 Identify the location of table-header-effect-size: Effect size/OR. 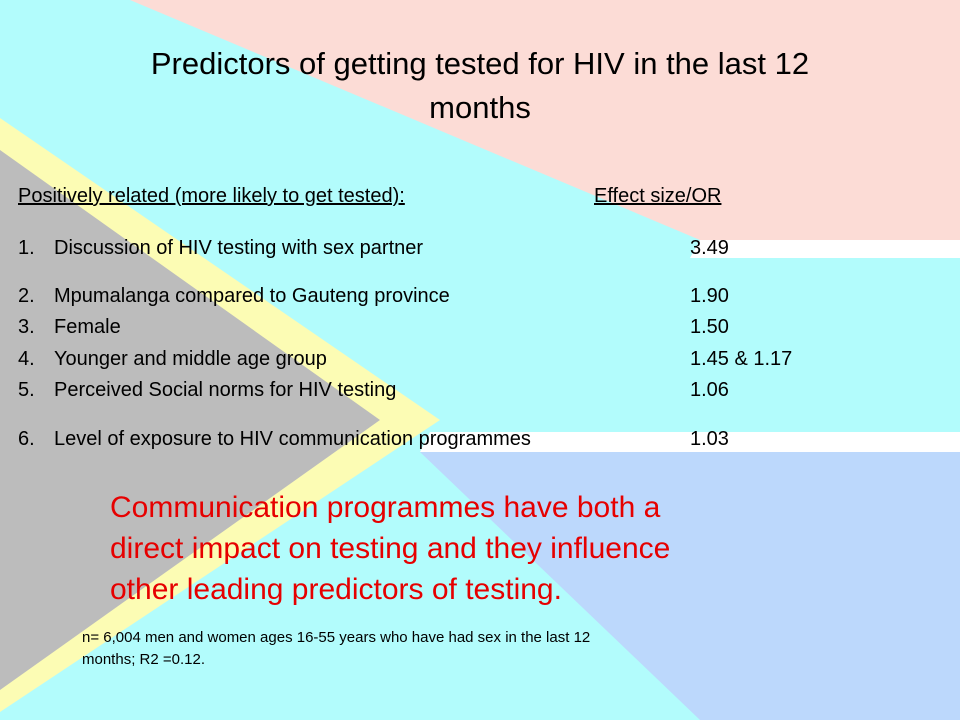
(658, 196).